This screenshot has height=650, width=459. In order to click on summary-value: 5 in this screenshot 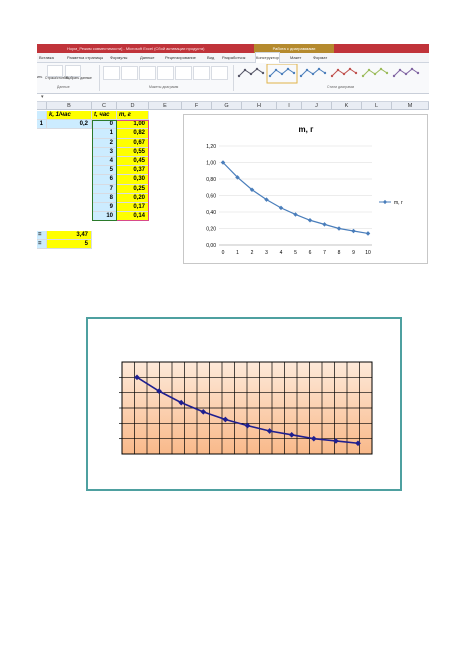, I will do `click(69, 244)`.